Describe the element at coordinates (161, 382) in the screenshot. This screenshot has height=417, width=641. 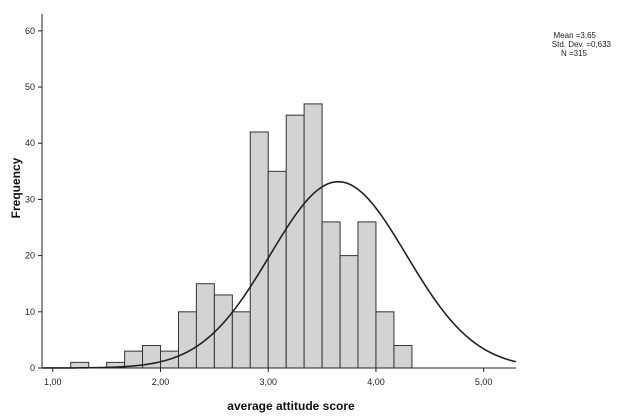
I see `x-tick-label: 2,00` at that location.